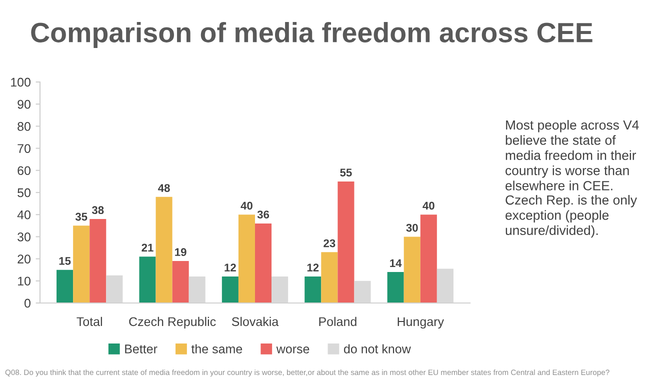 Image resolution: width=655 pixels, height=380 pixels. I want to click on data-label: 15, so click(65, 261).